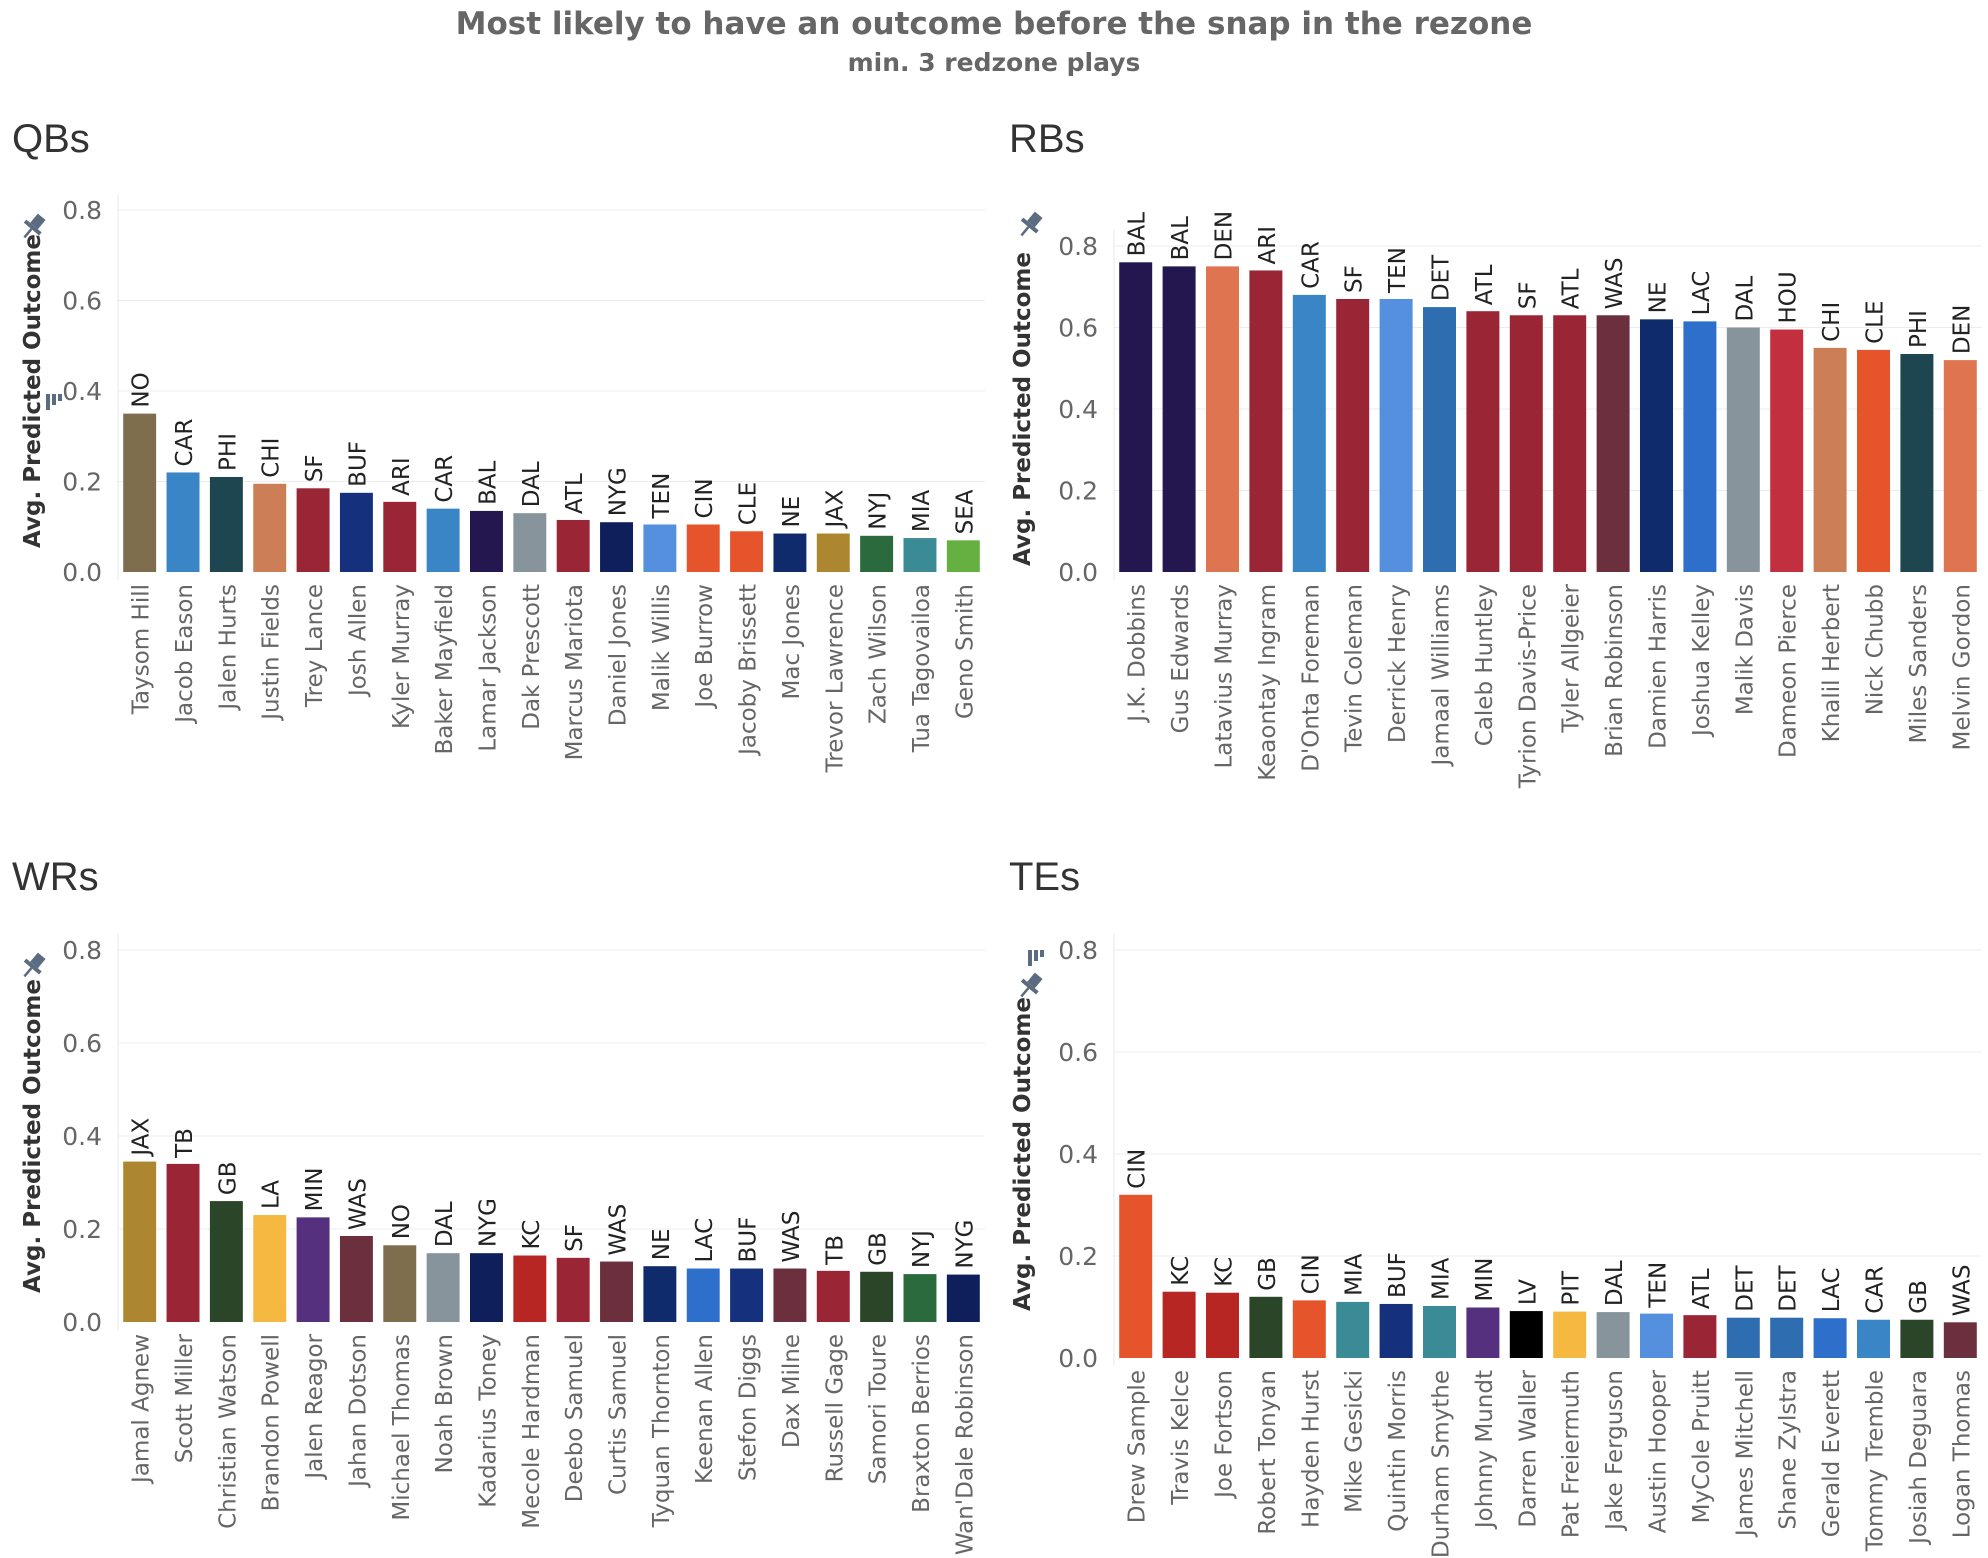 The height and width of the screenshot is (1558, 1988). I want to click on team-label: BAL, so click(488, 482).